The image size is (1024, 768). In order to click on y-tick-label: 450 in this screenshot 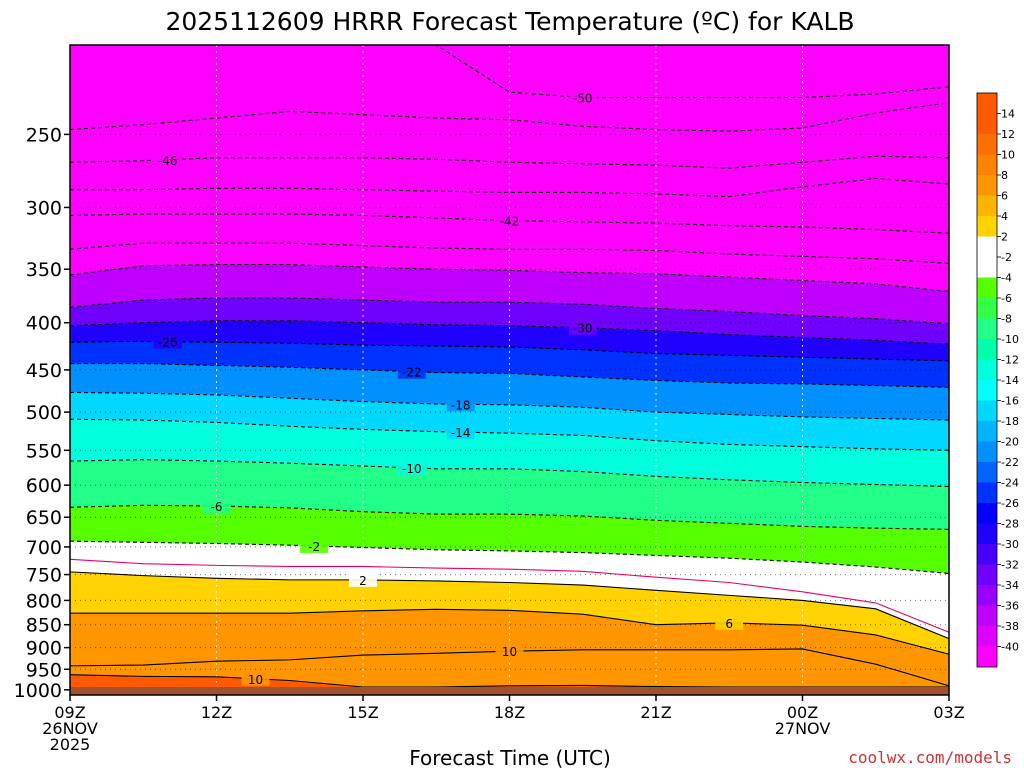, I will do `click(44, 371)`.